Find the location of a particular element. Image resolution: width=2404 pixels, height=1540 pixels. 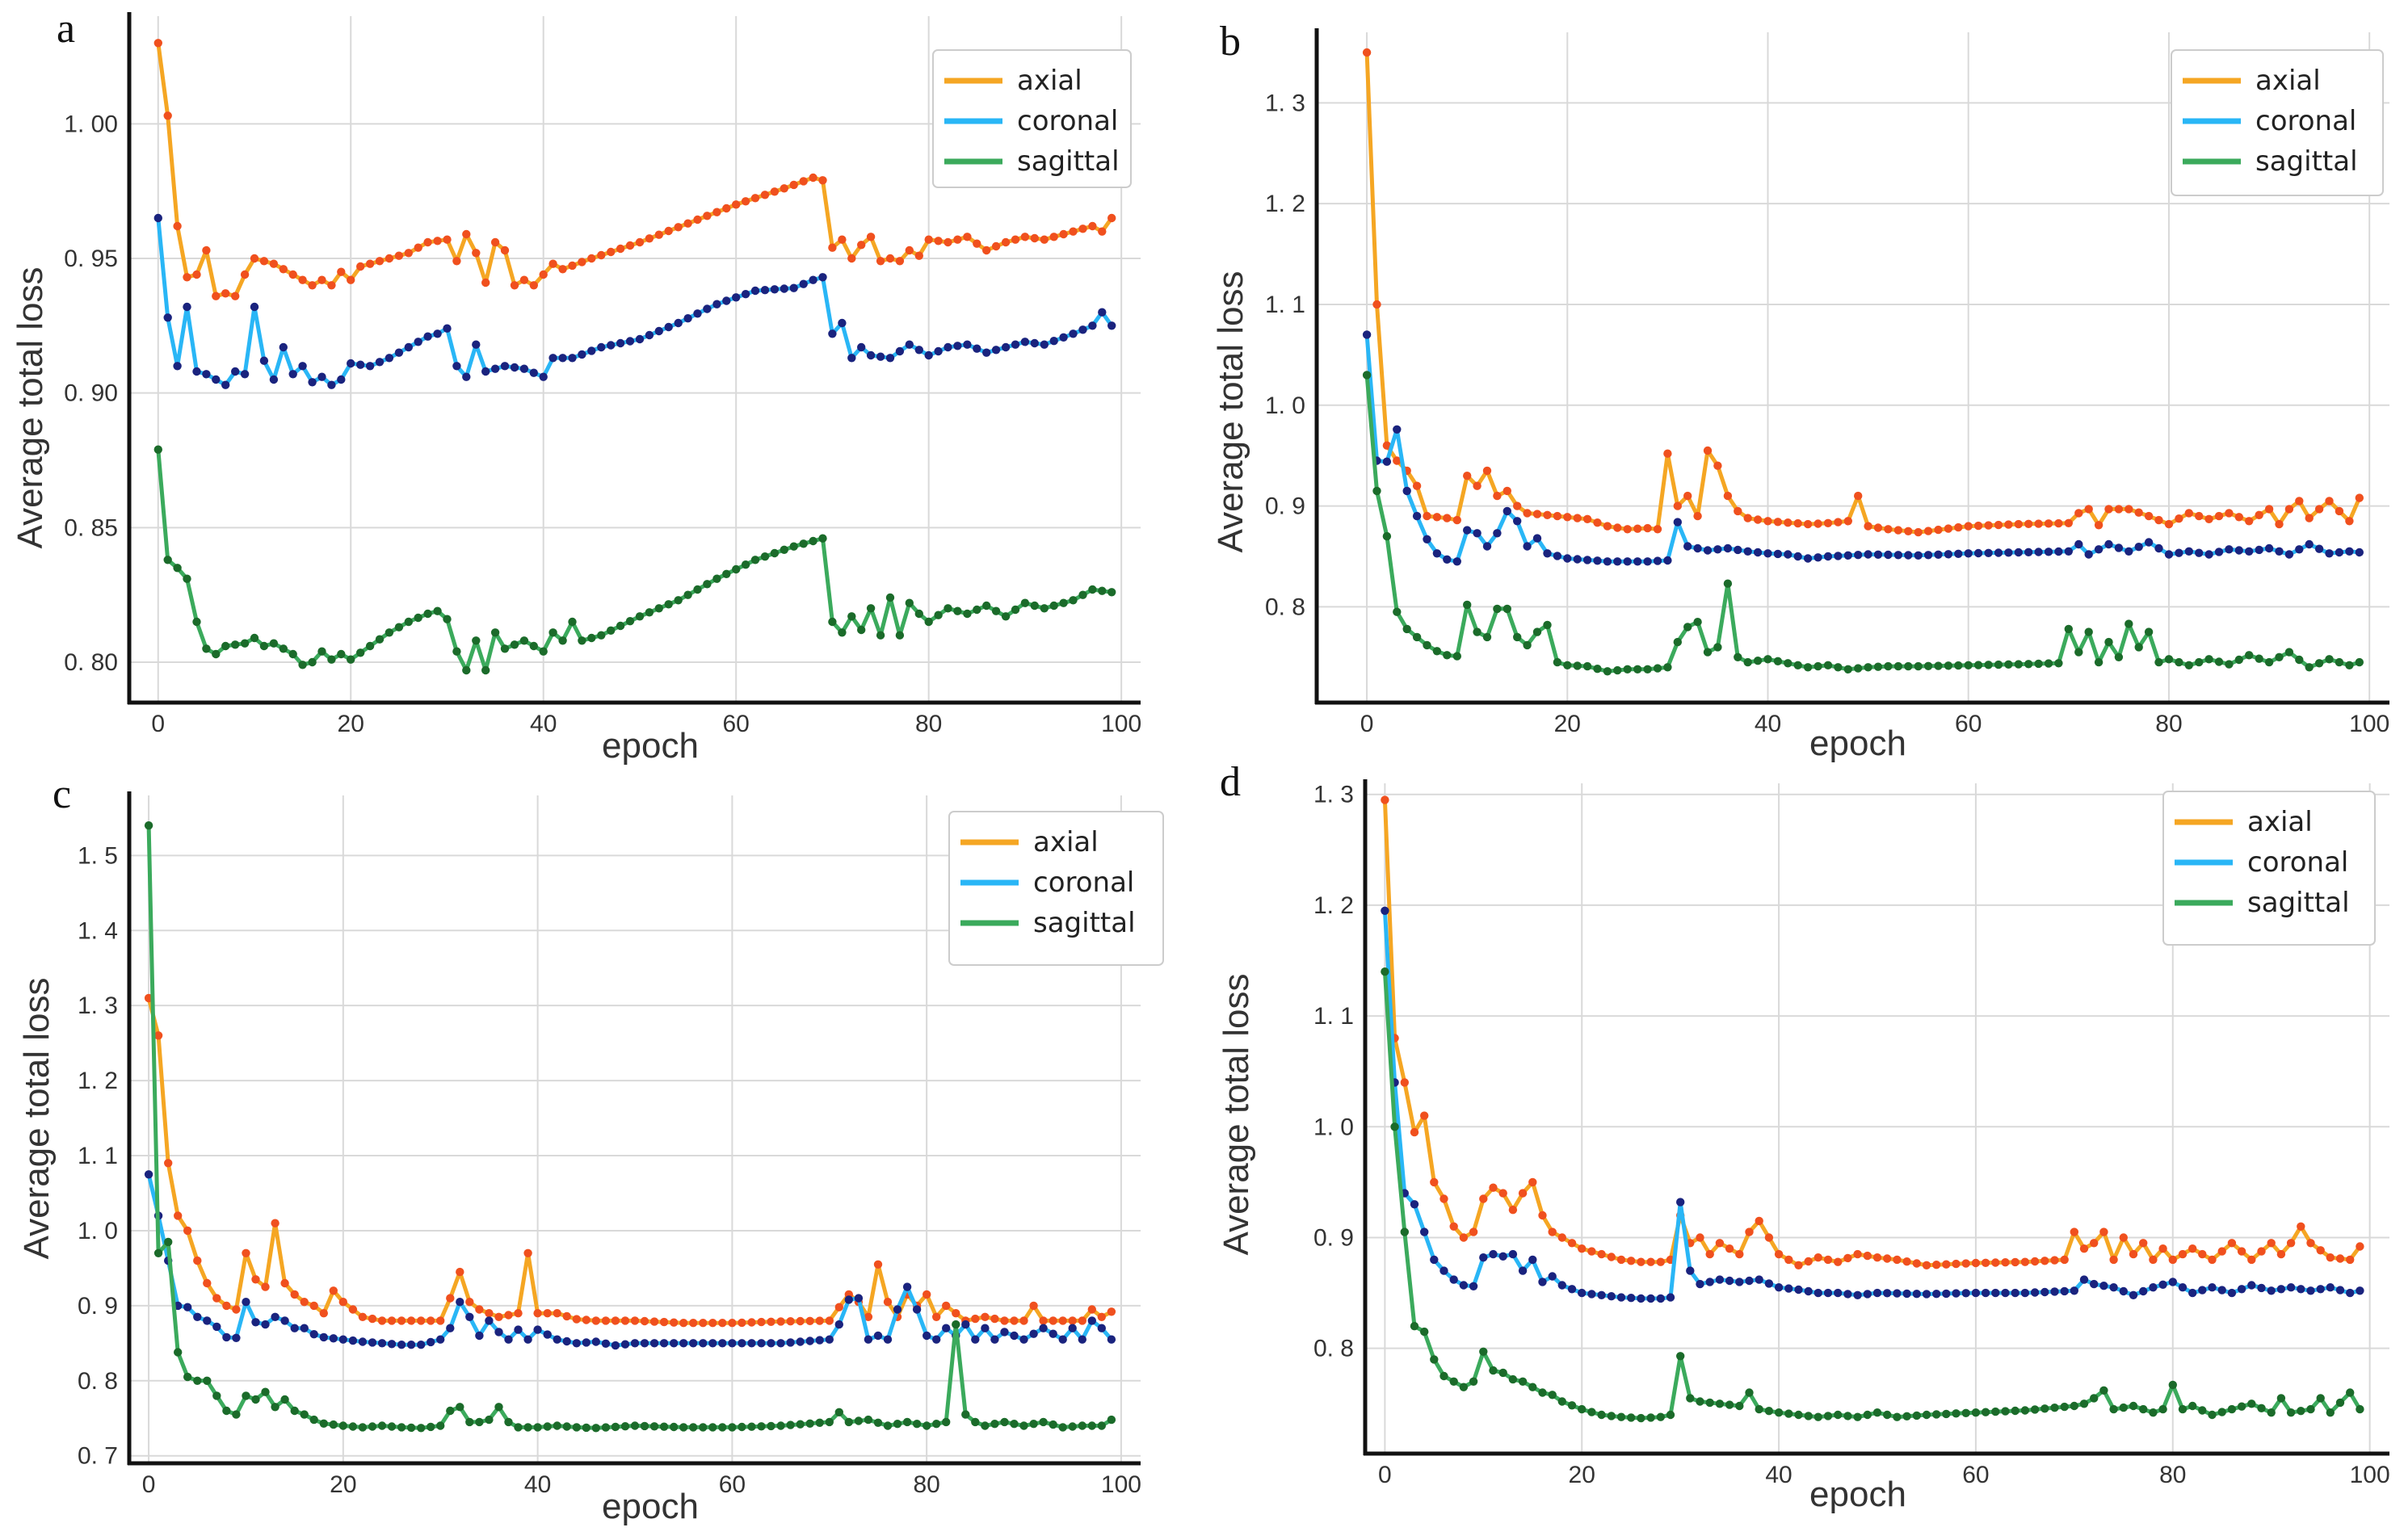

panel-d-y-tick-label: 1. 2 is located at coordinates (1333, 905).